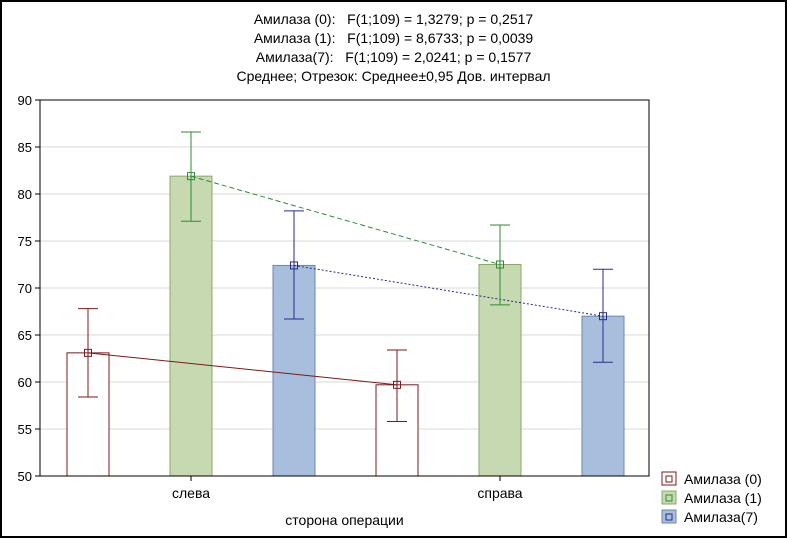 This screenshot has width=787, height=538. Describe the element at coordinates (191, 493) in the screenshot. I see `xtick-label-0: слева` at that location.